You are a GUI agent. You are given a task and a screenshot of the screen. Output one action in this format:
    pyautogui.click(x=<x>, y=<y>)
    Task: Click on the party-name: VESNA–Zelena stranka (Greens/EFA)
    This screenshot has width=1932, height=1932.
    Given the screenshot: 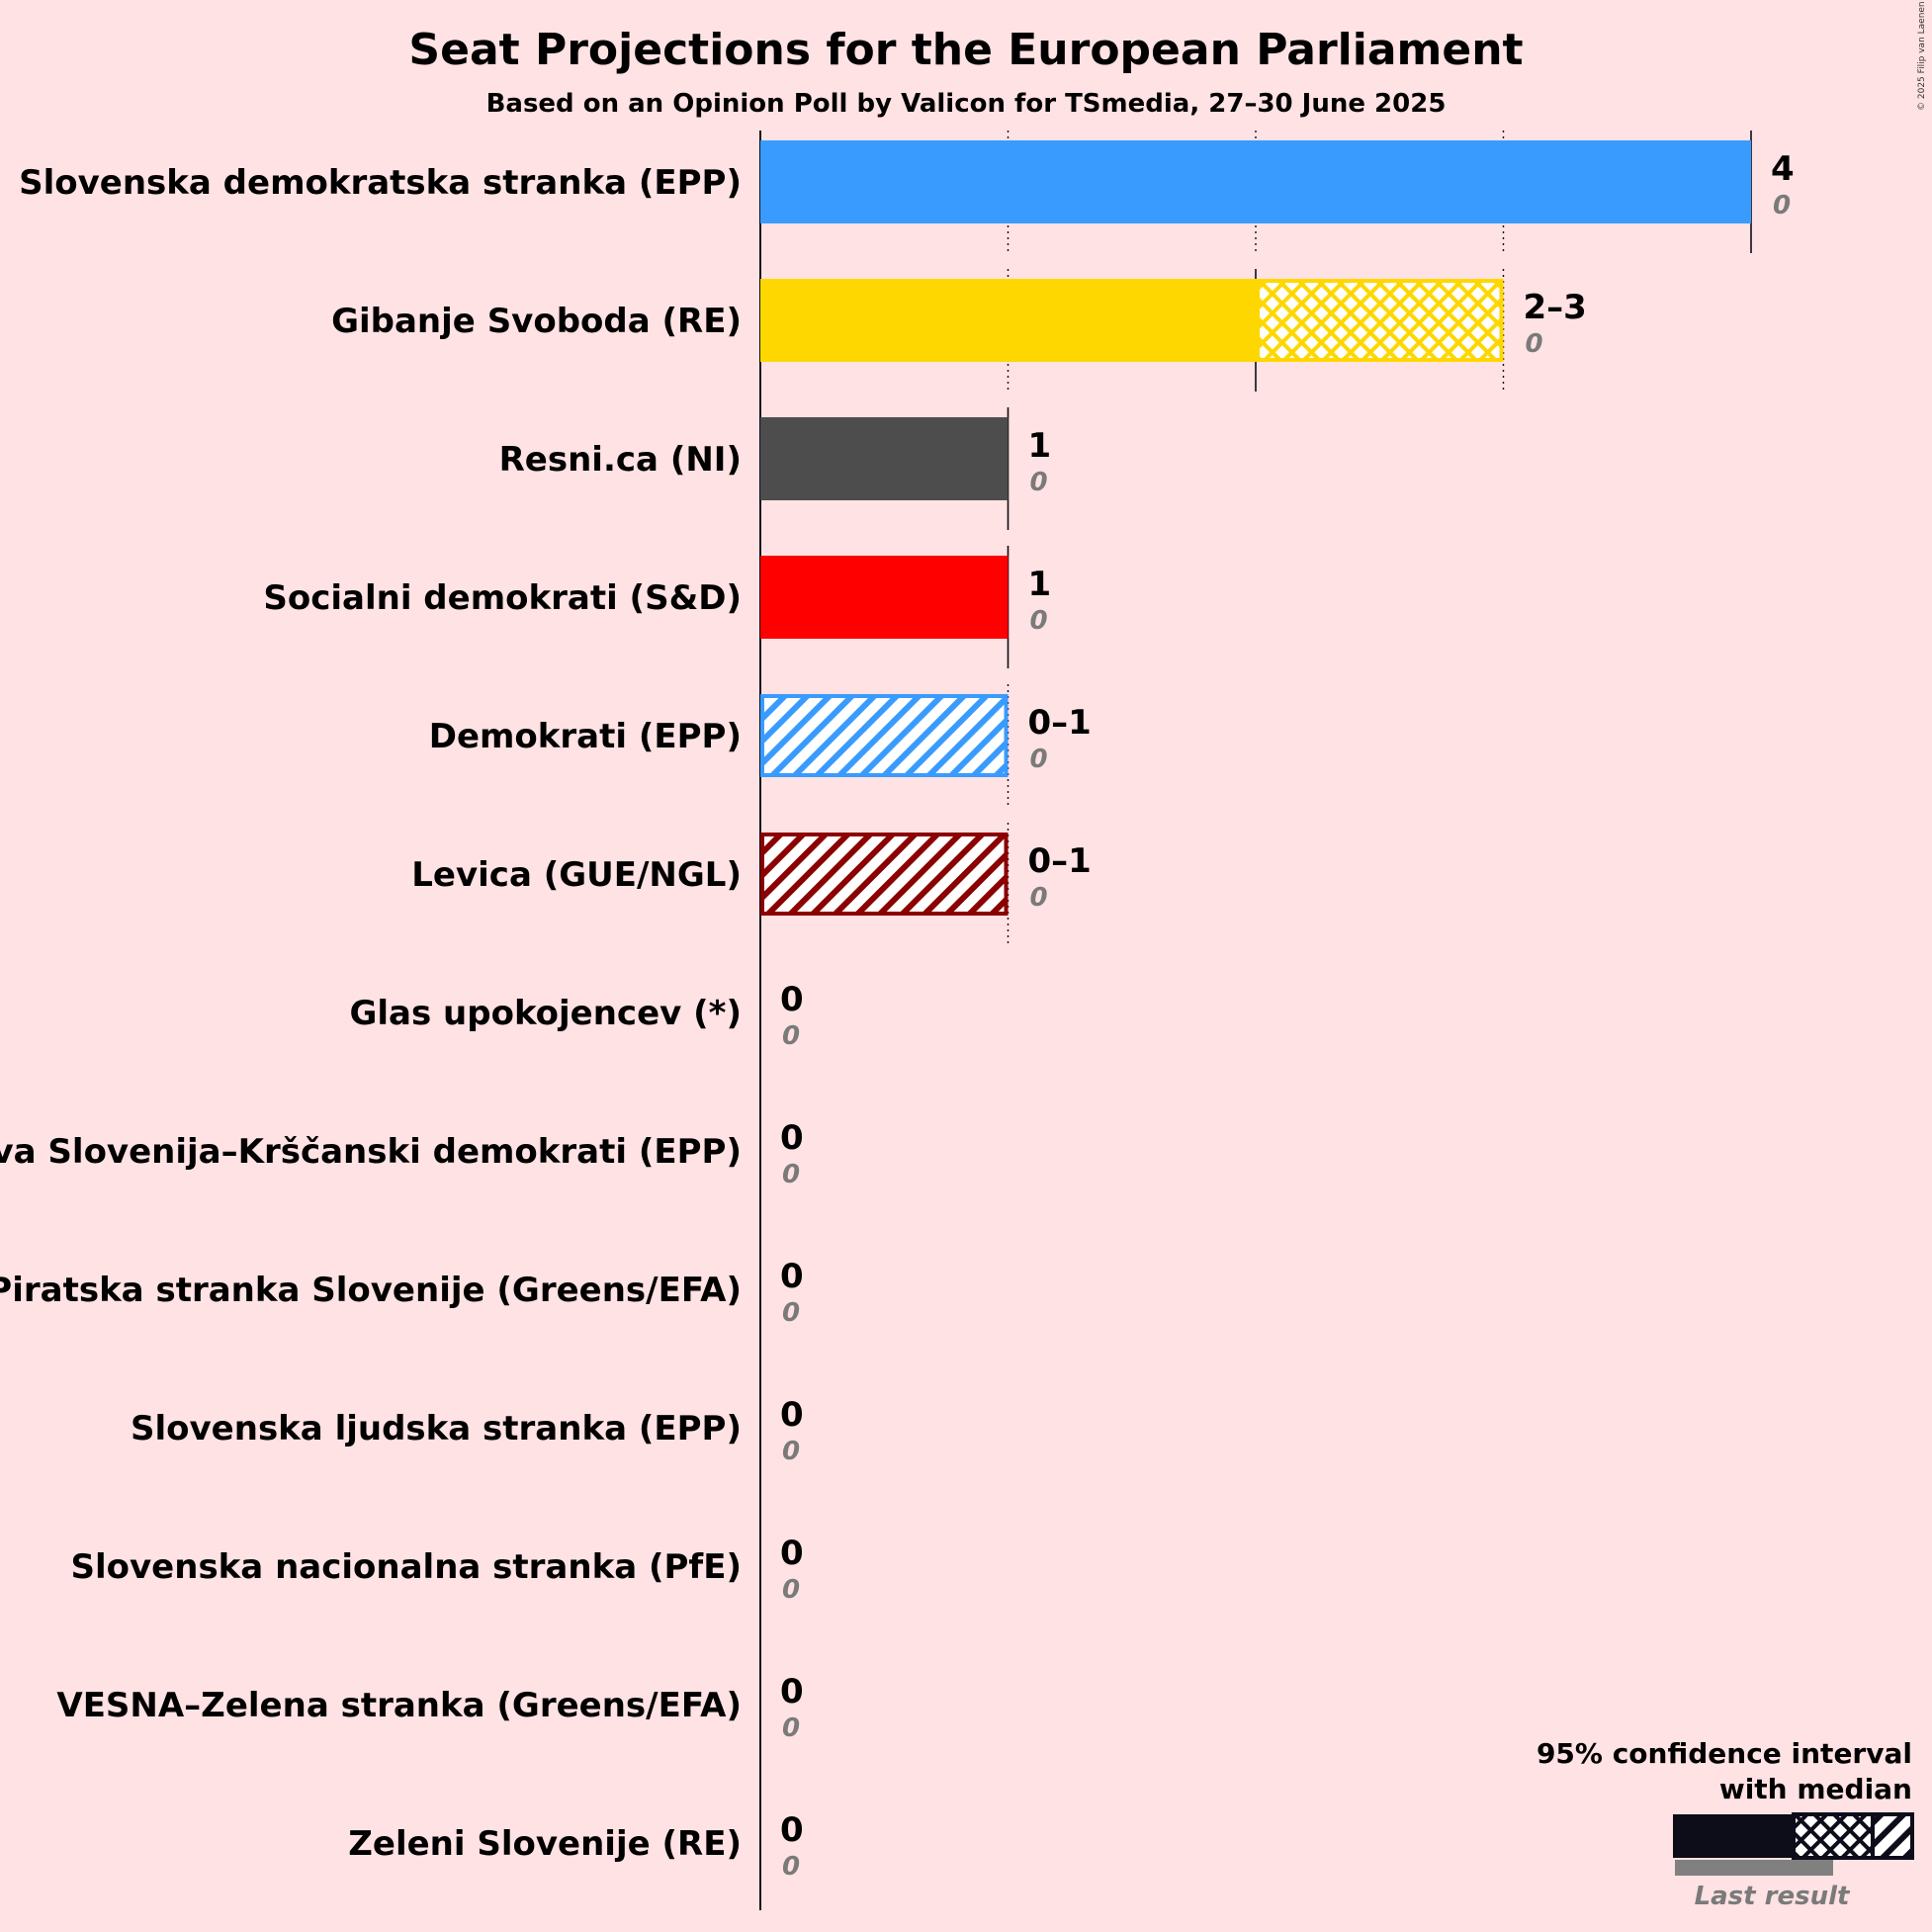 What is the action you would take?
    pyautogui.click(x=399, y=1705)
    